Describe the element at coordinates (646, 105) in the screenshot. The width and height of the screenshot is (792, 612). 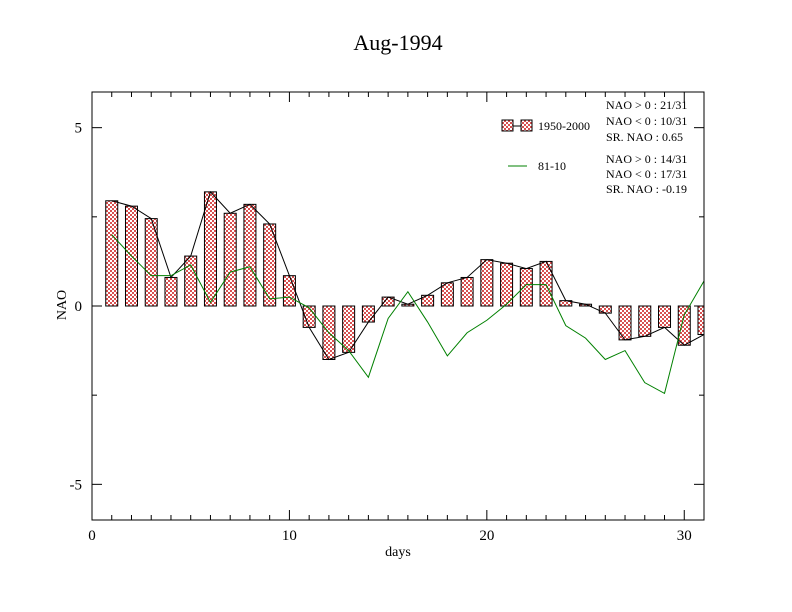
I see `stat-1950-2000-0: NAO > 0 : 21/31` at that location.